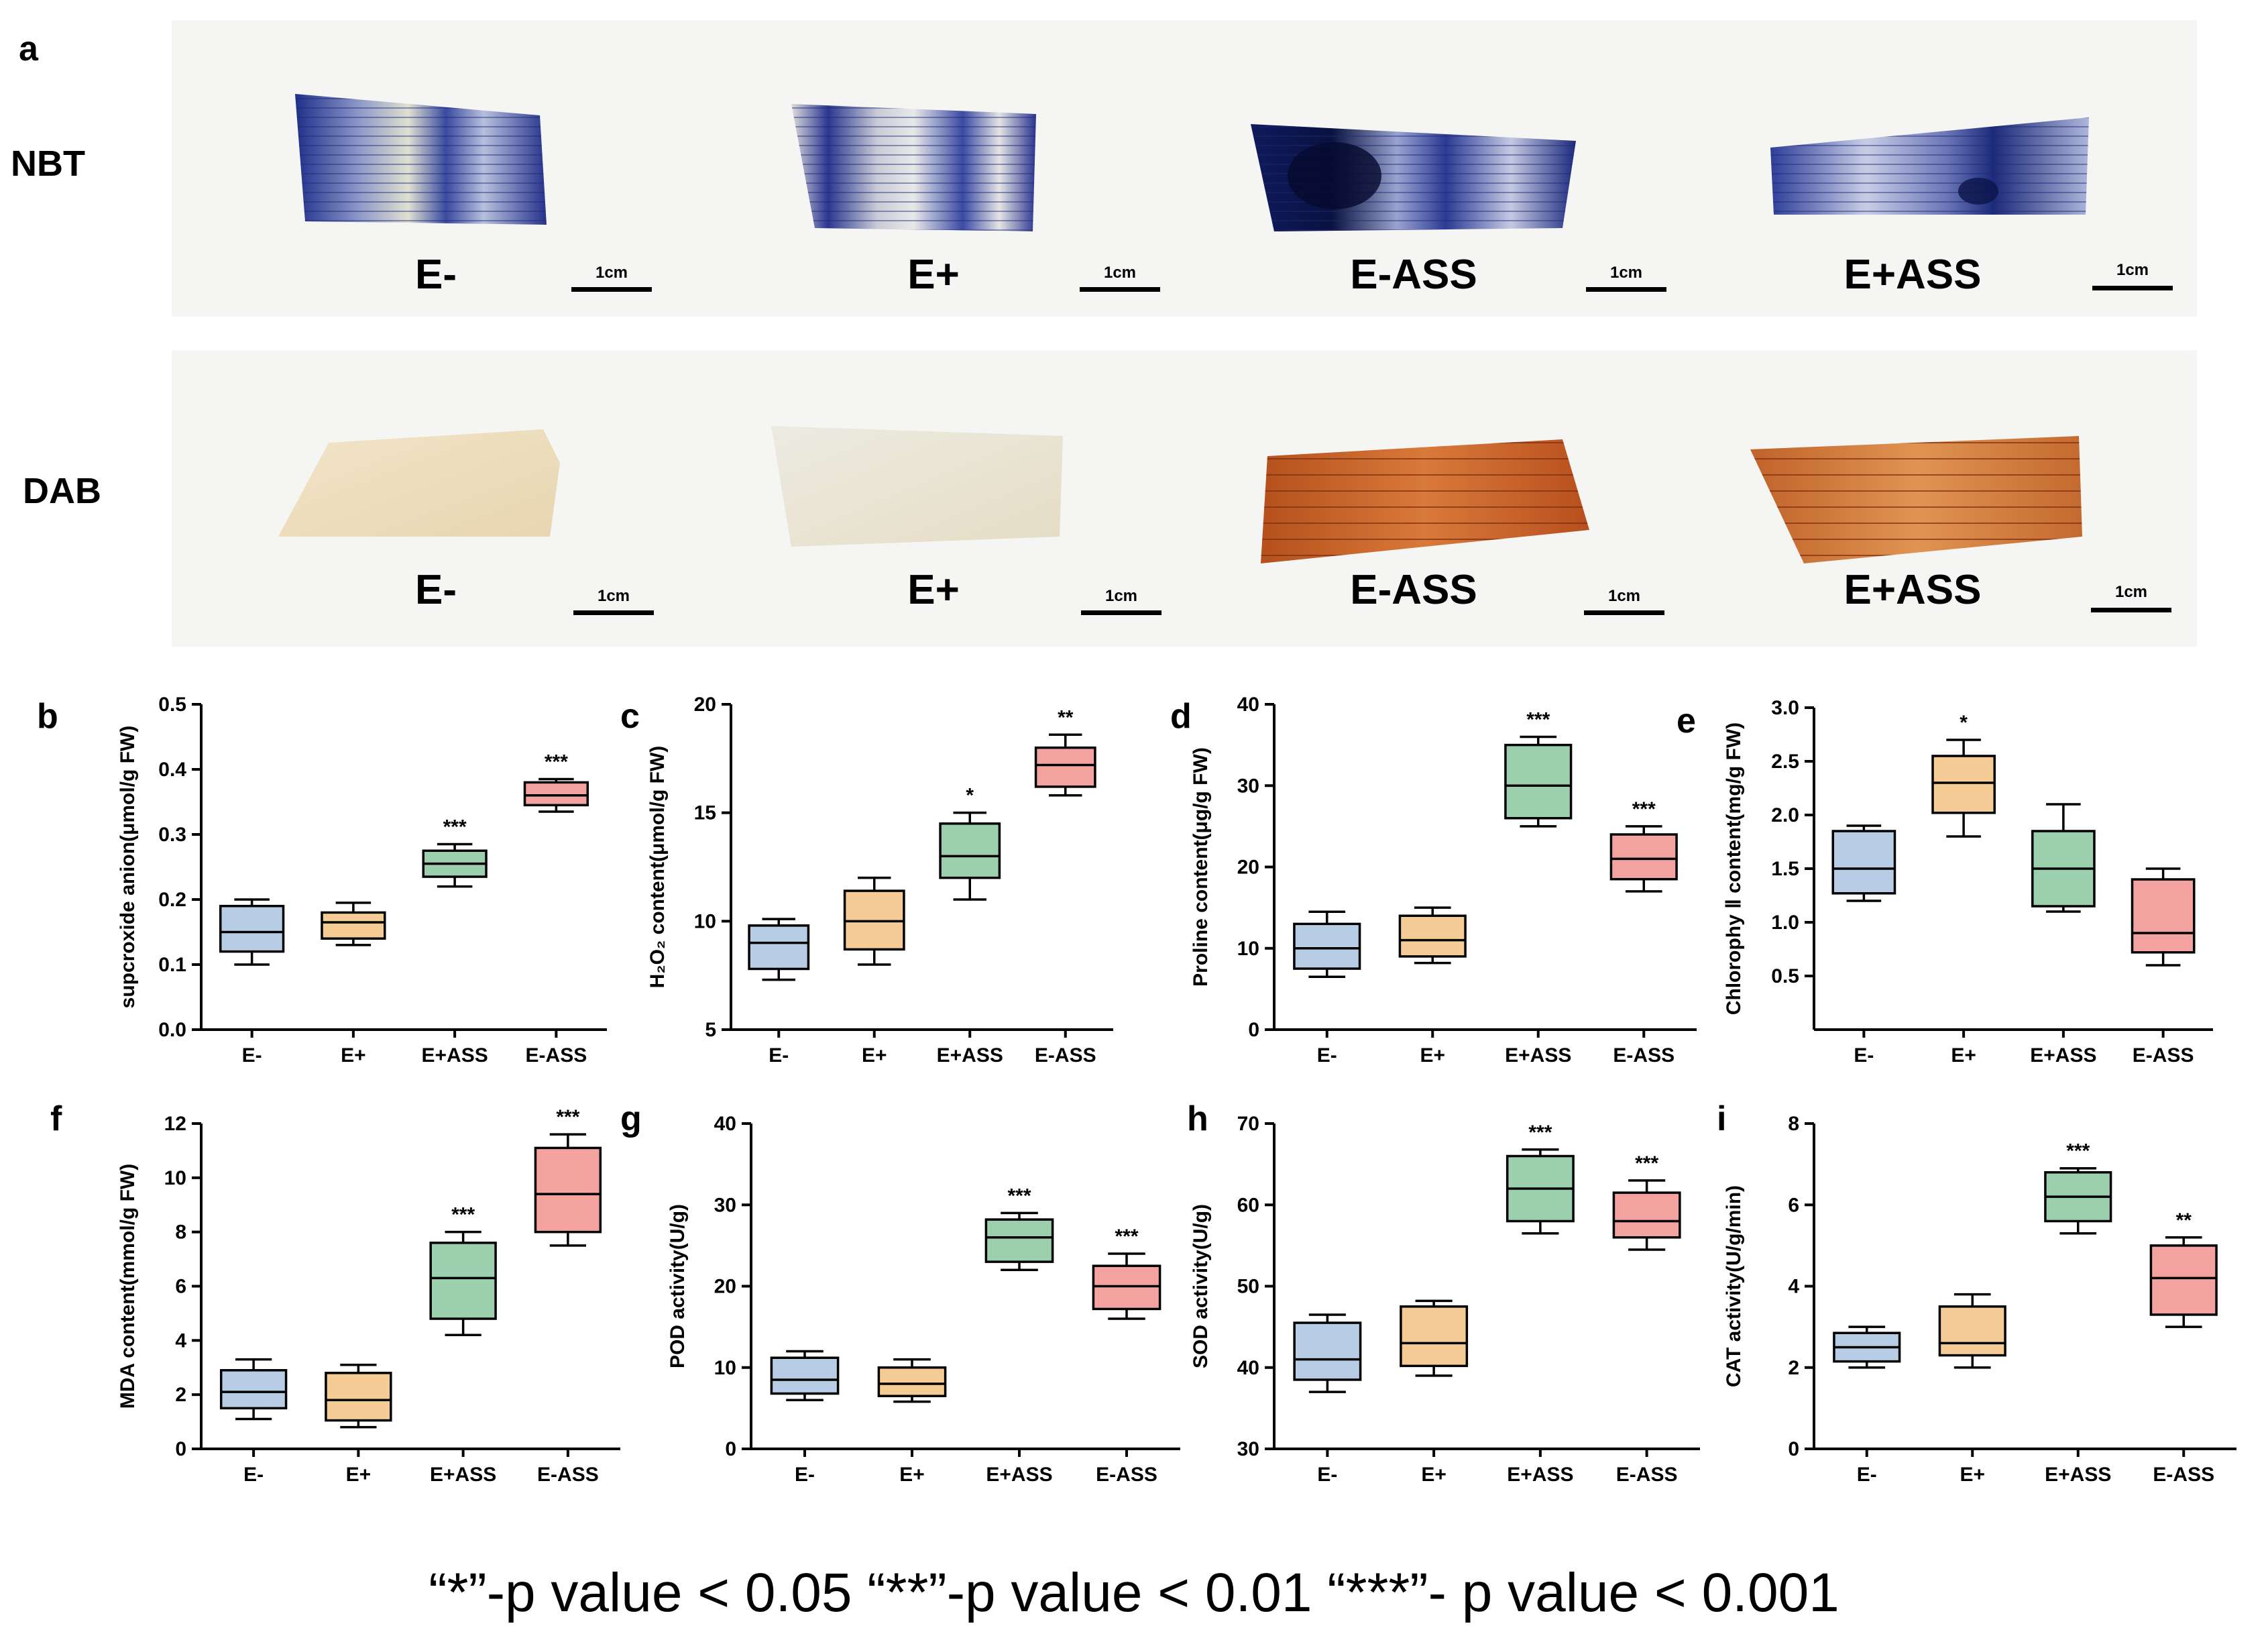 This screenshot has height=1634, width=2268. What do you see at coordinates (1201, 867) in the screenshot?
I see `y-axis-label: Proline content(μg/g FW)` at bounding box center [1201, 867].